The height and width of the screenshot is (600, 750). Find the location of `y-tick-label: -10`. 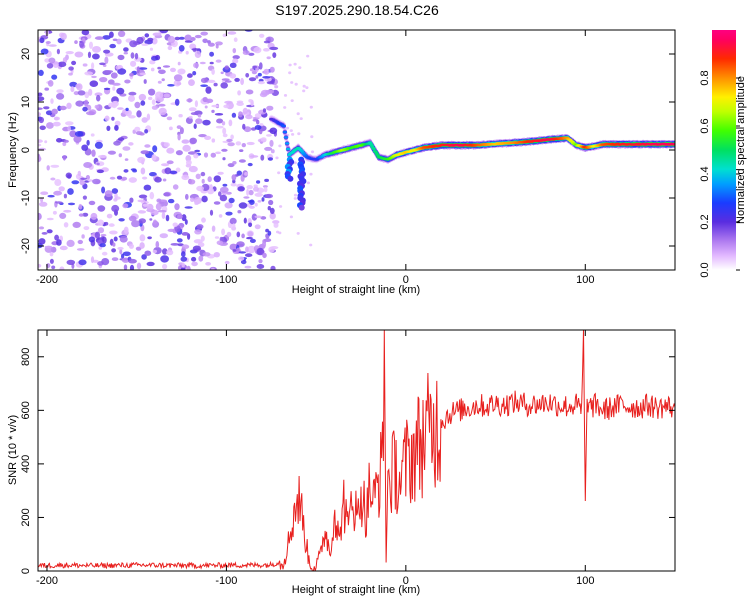

y-tick-label: -10 is located at coordinates (26, 198).